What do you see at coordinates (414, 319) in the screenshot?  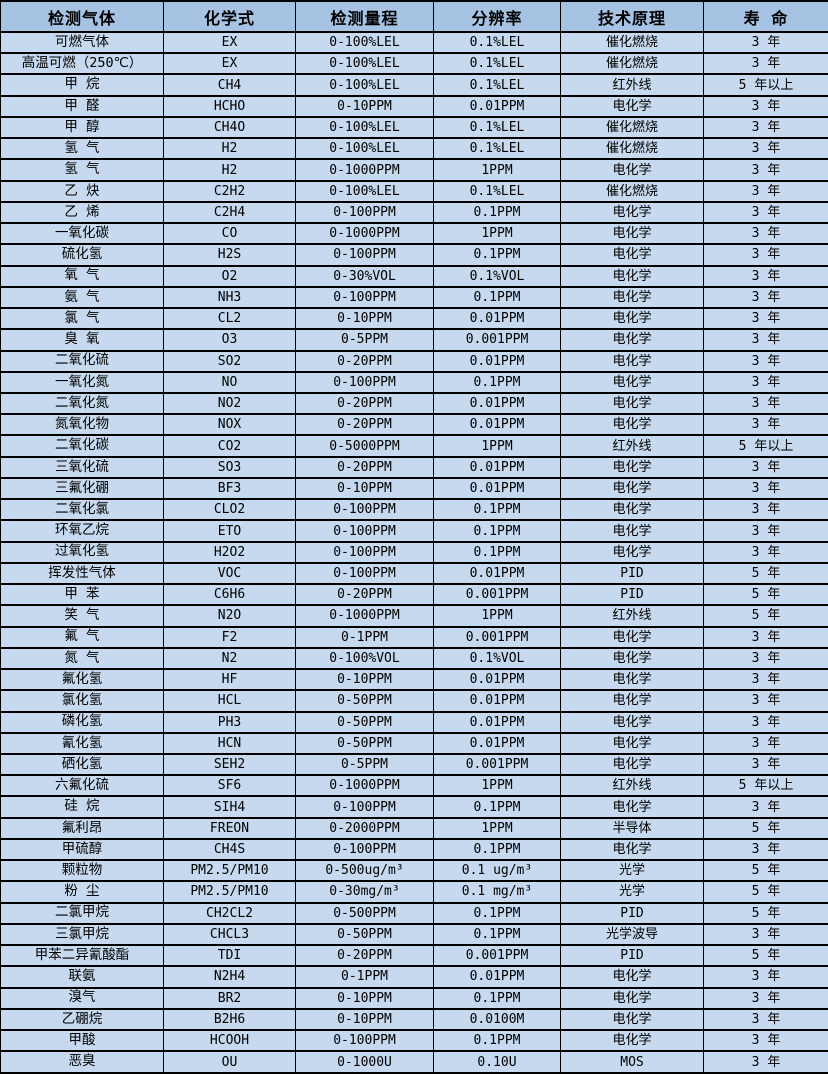 I see `table-row: 氯 气 CL2 0-10PPM 0.01PPM 电化学 3 年` at bounding box center [414, 319].